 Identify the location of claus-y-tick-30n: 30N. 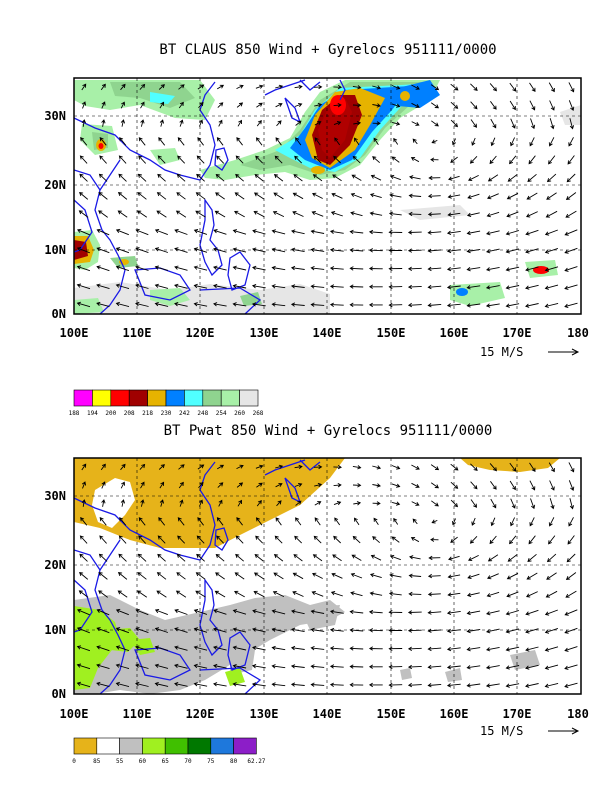
(55, 116).